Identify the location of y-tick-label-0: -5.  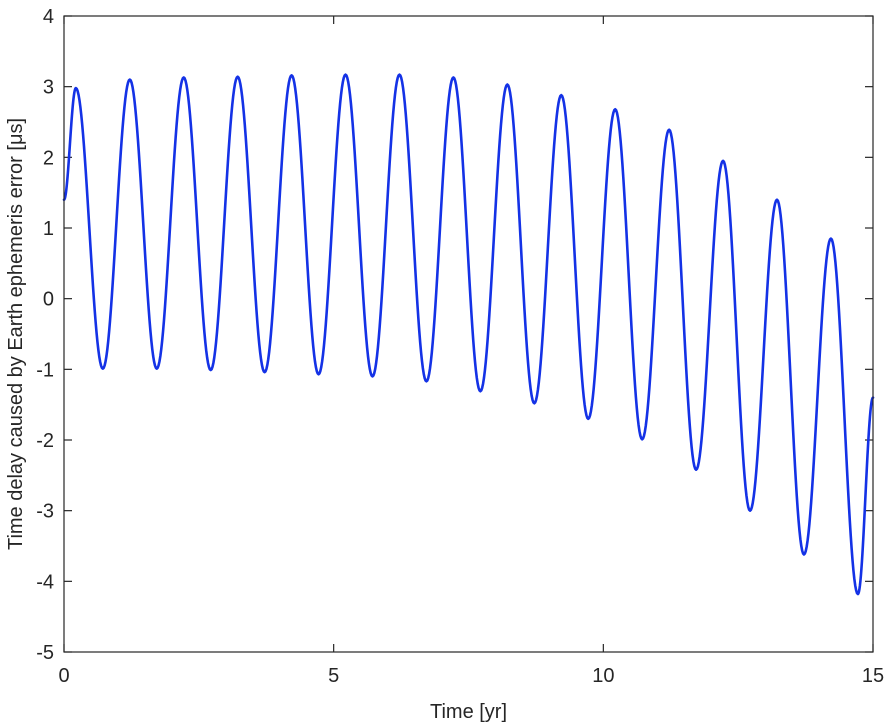
(45, 653).